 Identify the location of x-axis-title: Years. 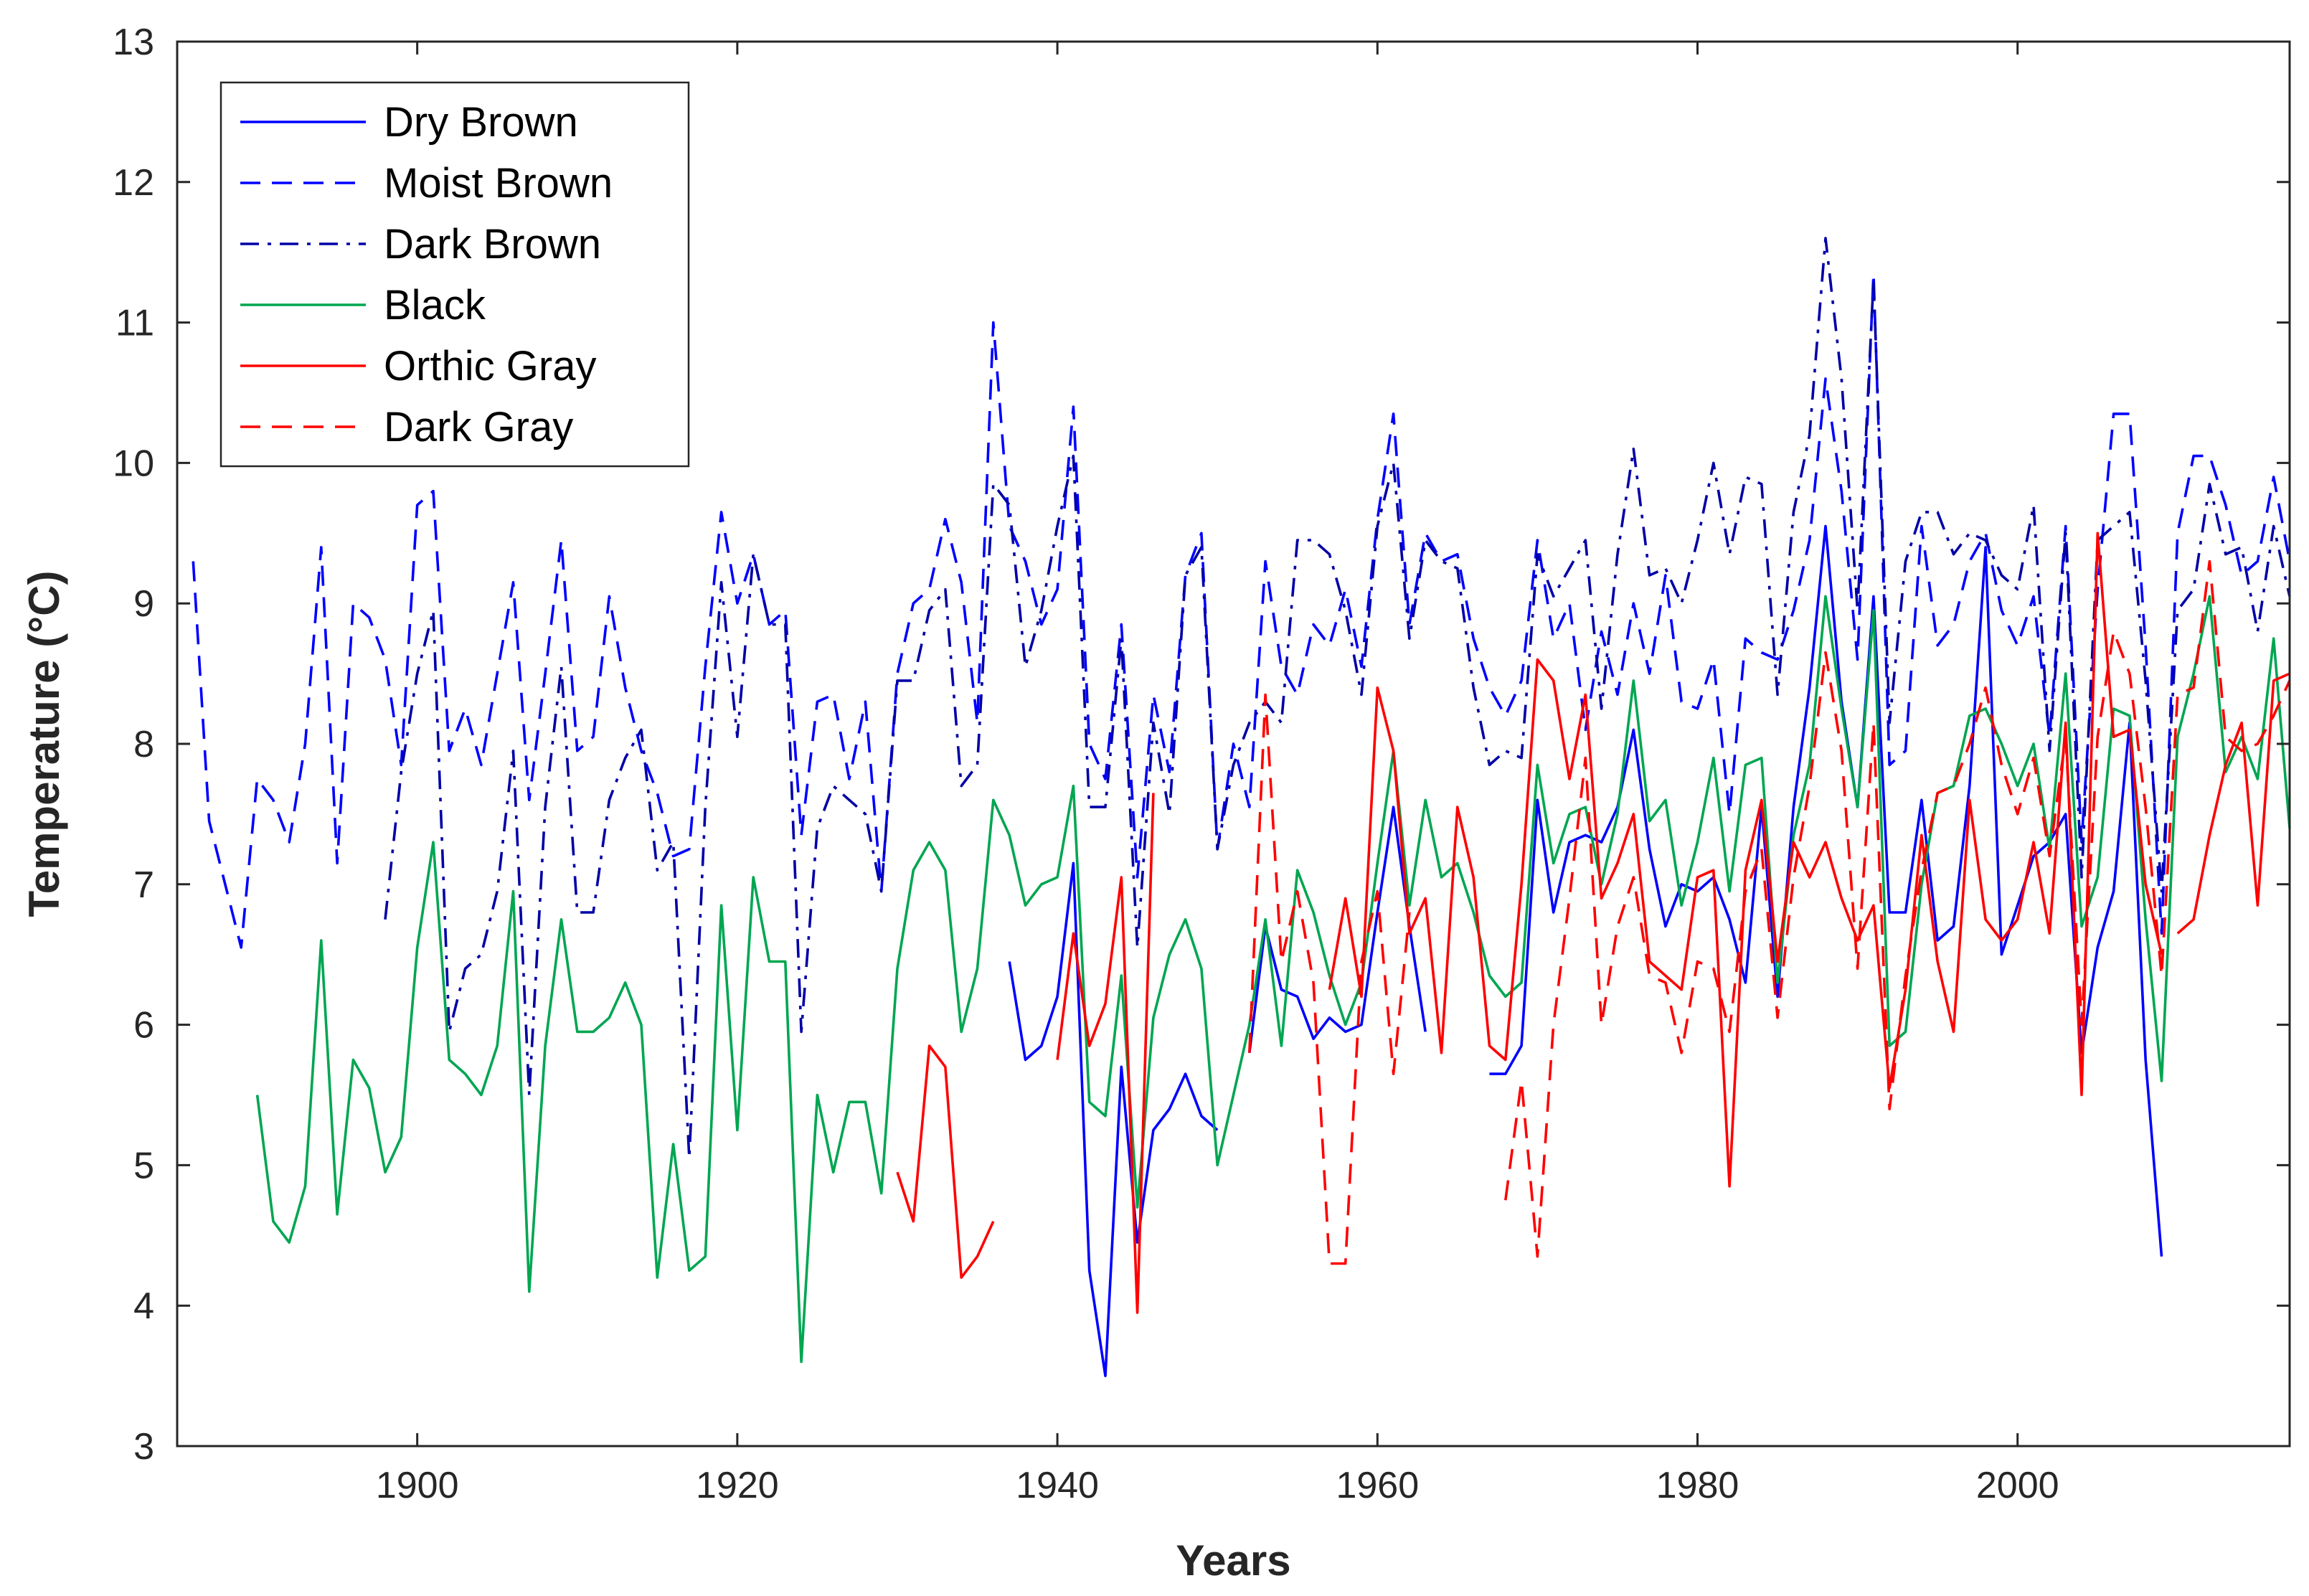
(1233, 1560).